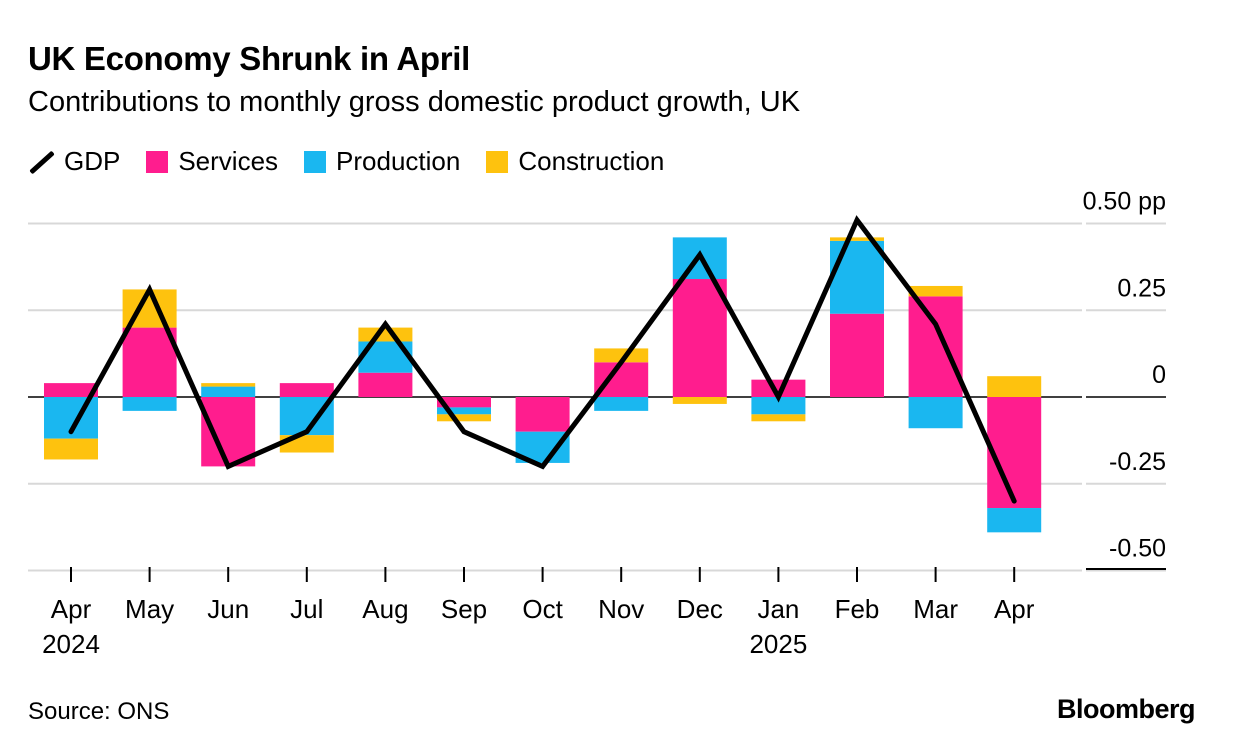  Describe the element at coordinates (99, 711) in the screenshot. I see `source-note: Source: ONS` at that location.